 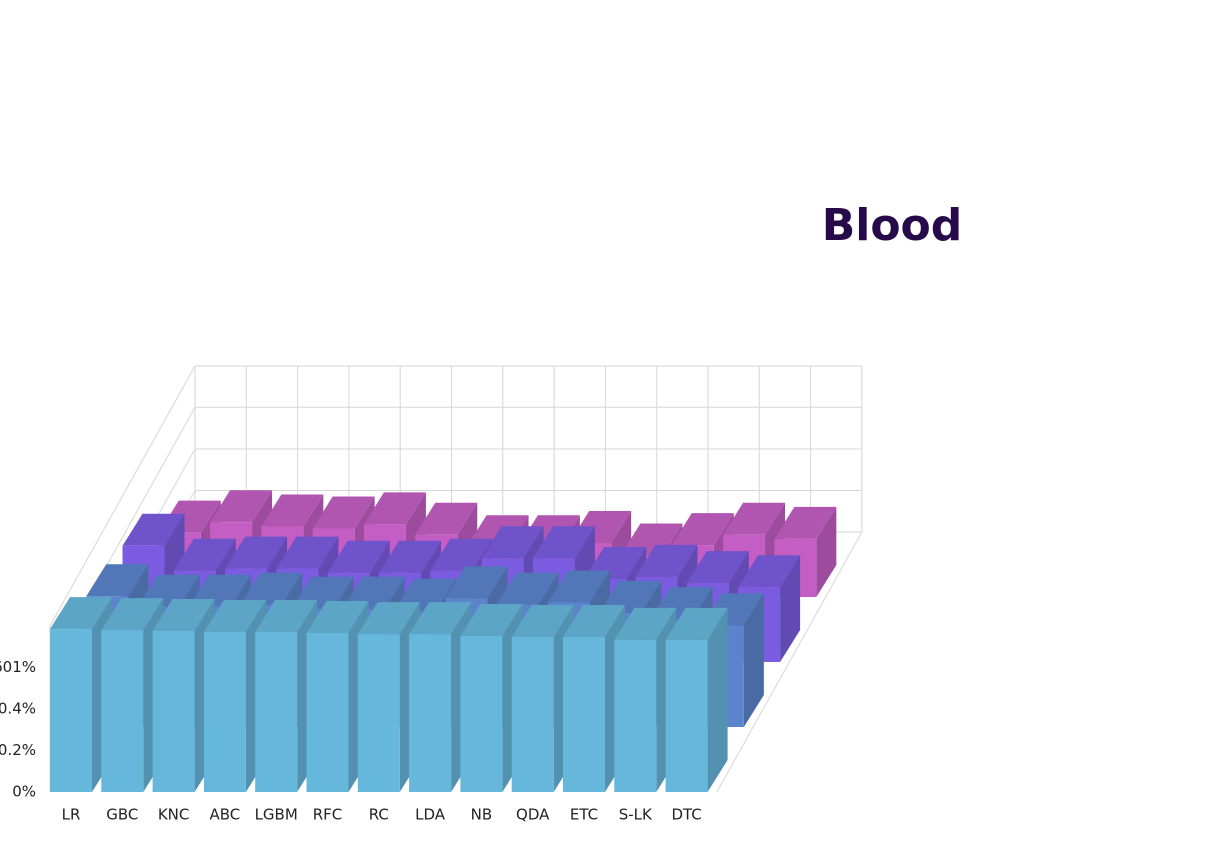 I want to click on x-tick-label: GBC, so click(x=122, y=815).